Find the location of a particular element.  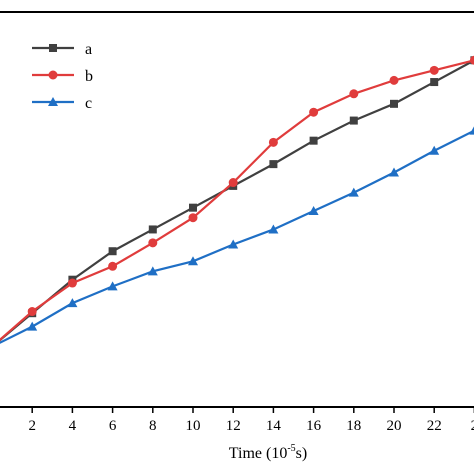

x-axis-ticks: 2468101214161820222 is located at coordinates (251, 420).